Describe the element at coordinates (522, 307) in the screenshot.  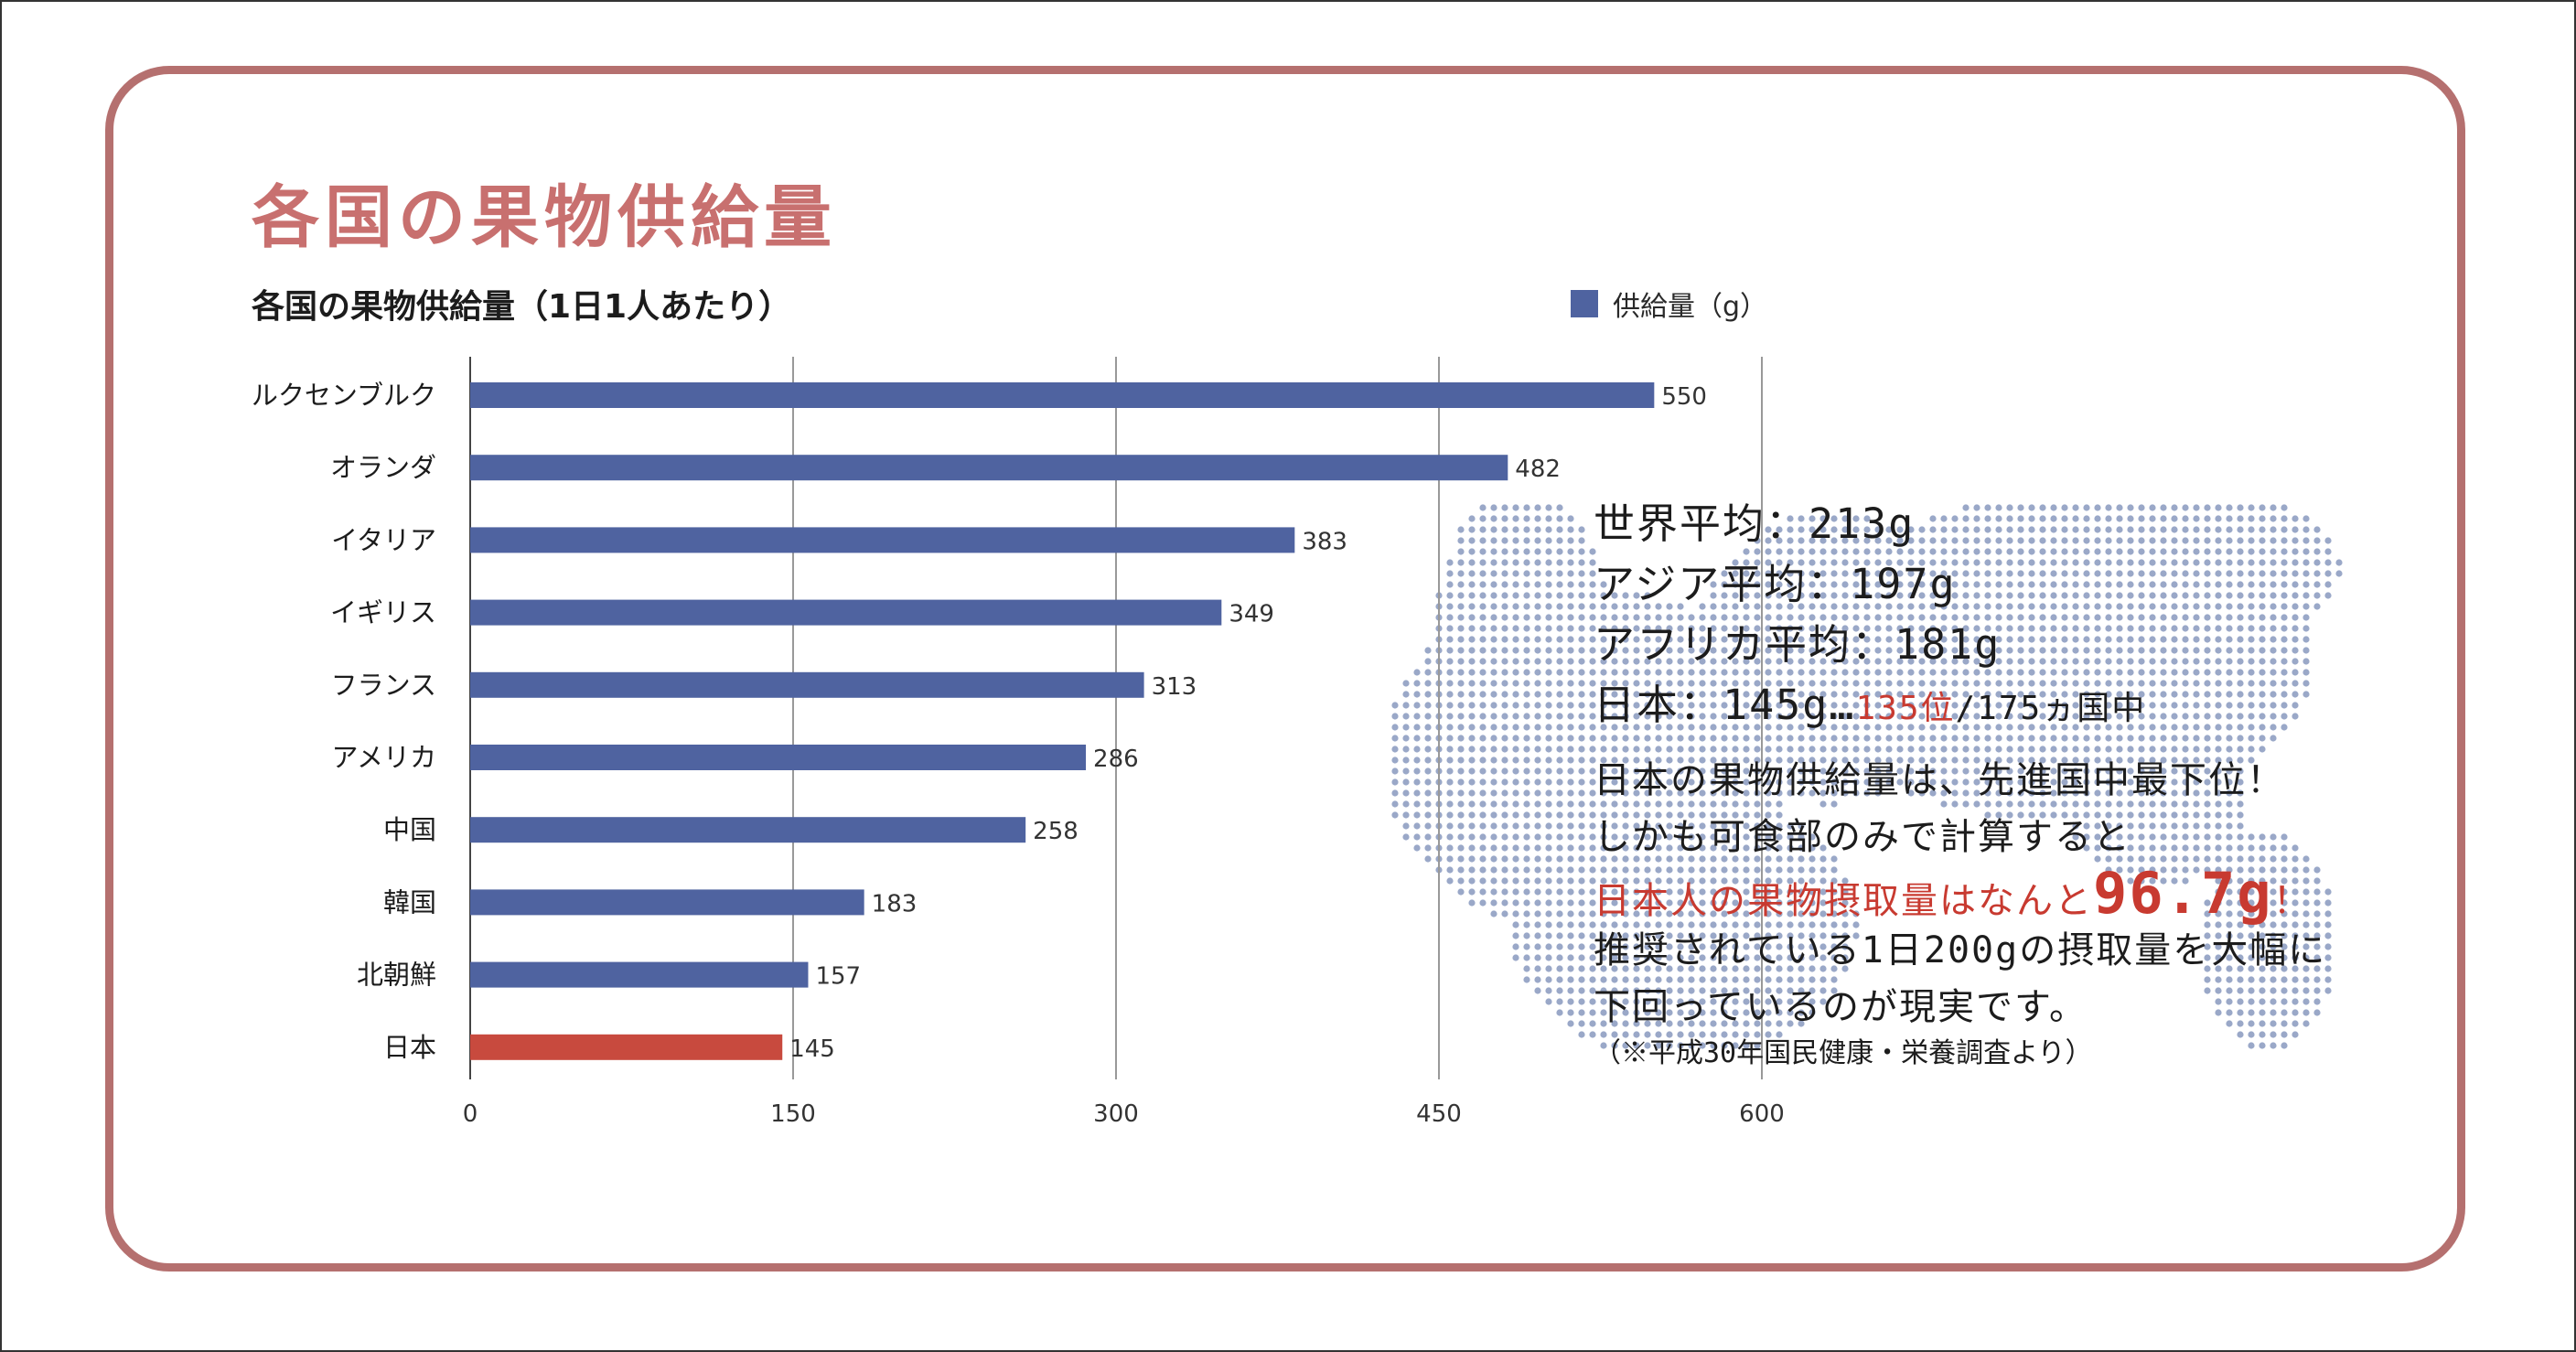
I see `chart-title: 各国の果物供給量（1日1人あたり）` at that location.